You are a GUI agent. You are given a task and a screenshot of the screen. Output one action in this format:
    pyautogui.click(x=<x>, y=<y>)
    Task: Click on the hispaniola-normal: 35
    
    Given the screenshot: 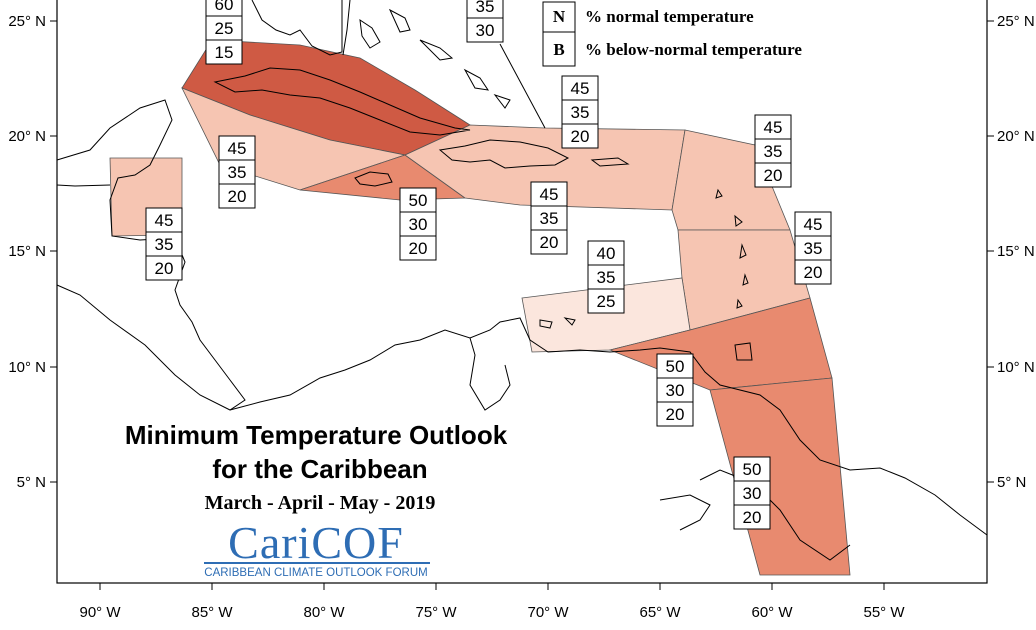 What is the action you would take?
    pyautogui.click(x=549, y=218)
    